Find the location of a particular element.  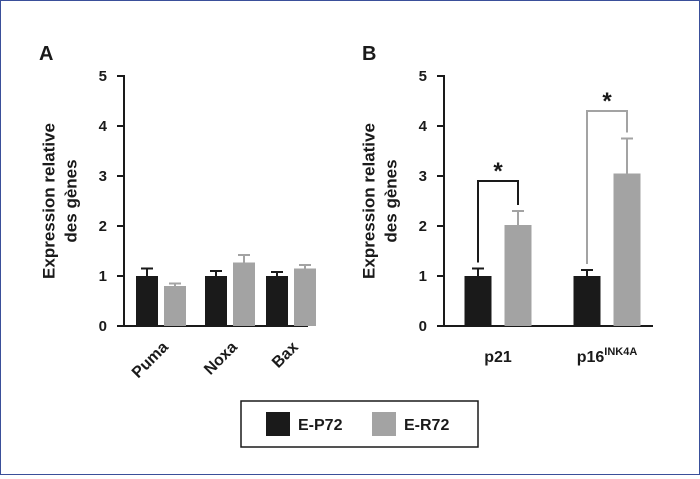

x-tick-label: Puma is located at coordinates (150, 360).